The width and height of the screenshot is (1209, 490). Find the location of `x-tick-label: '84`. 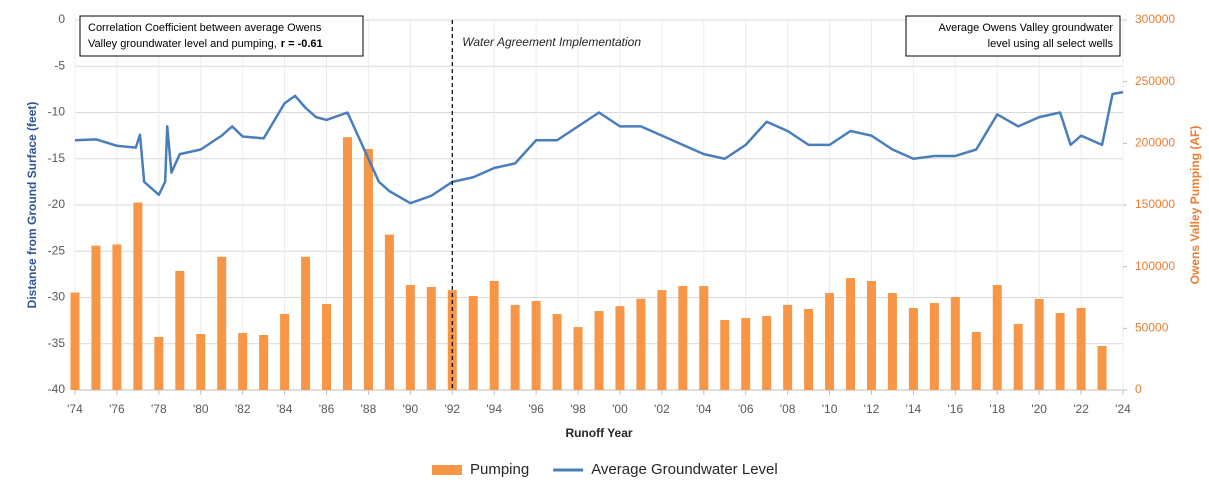

x-tick-label: '84 is located at coordinates (285, 409).